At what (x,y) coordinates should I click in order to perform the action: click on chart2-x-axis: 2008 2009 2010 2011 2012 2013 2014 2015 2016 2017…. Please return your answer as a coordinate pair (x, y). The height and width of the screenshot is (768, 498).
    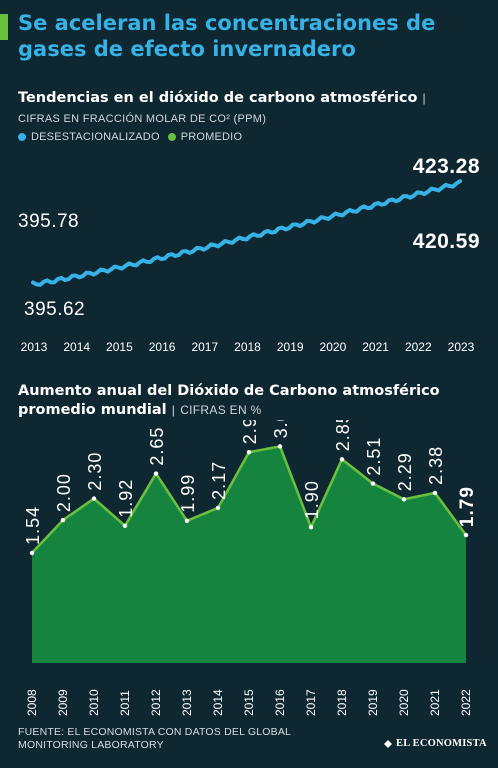
    Looking at the image, I should click on (249, 702).